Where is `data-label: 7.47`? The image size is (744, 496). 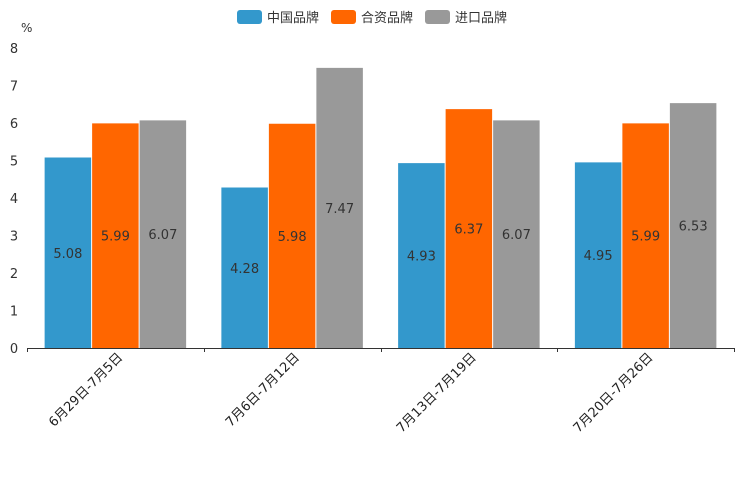
data-label: 7.47 is located at coordinates (339, 209).